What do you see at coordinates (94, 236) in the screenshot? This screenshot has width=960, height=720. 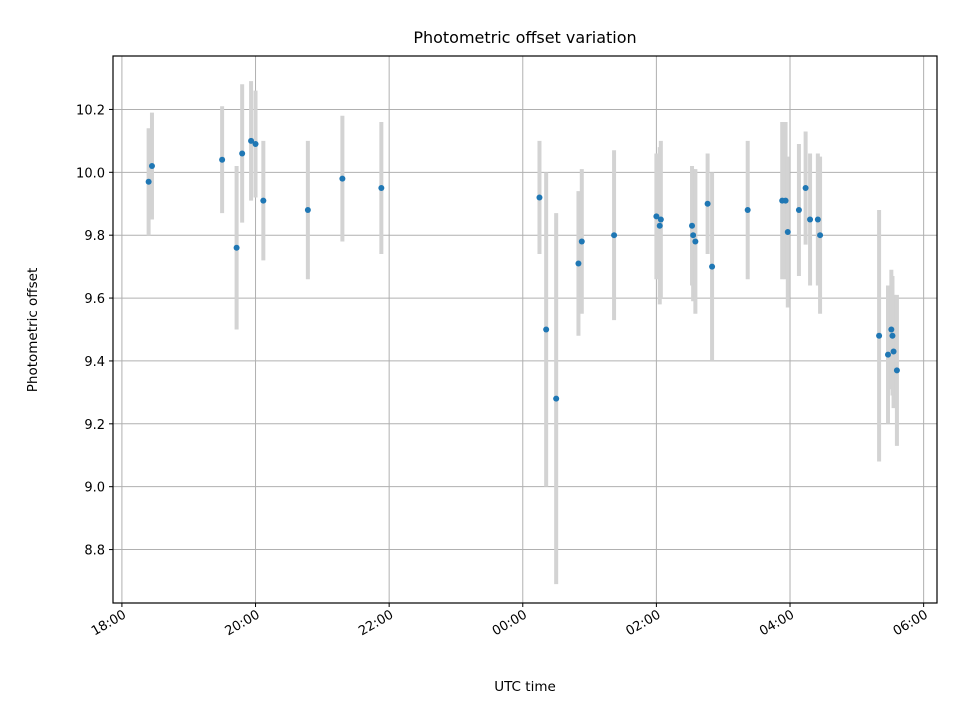 I see `y-tick-label: 9.8` at bounding box center [94, 236].